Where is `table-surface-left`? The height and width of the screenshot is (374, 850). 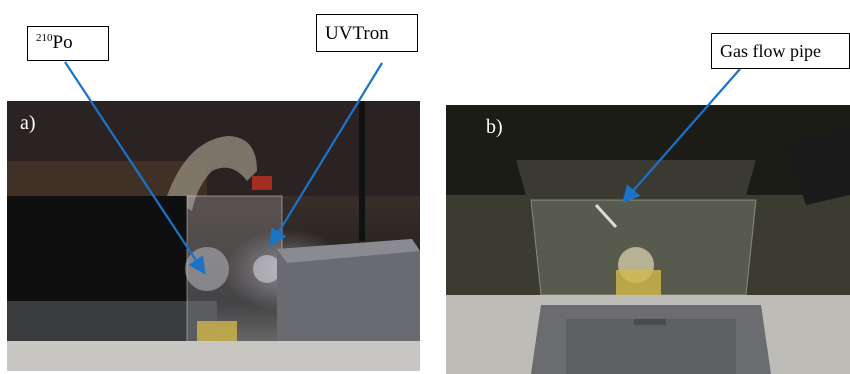
table-surface-left is located at coordinates (112, 321).